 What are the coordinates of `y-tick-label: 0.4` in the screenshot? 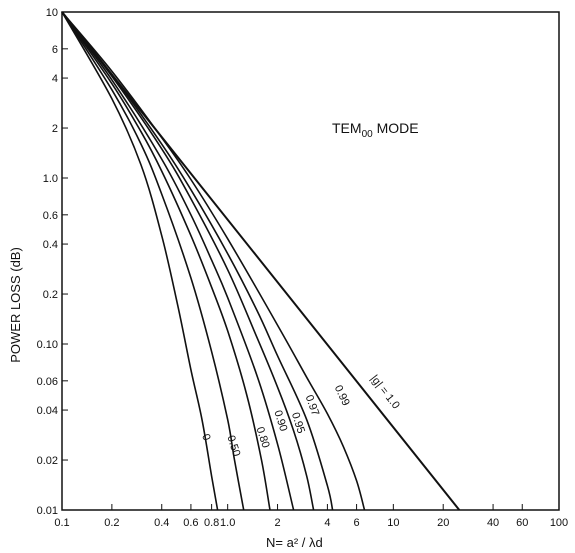 It's located at (50, 245).